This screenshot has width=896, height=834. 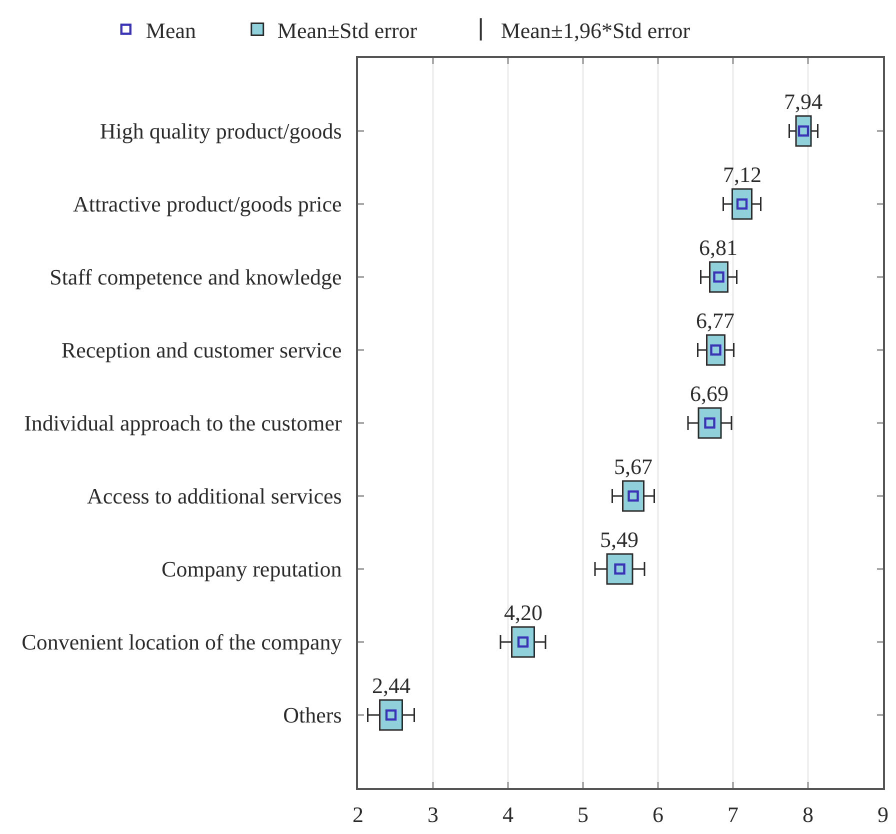 I want to click on y-tick-label: Others, so click(x=312, y=715).